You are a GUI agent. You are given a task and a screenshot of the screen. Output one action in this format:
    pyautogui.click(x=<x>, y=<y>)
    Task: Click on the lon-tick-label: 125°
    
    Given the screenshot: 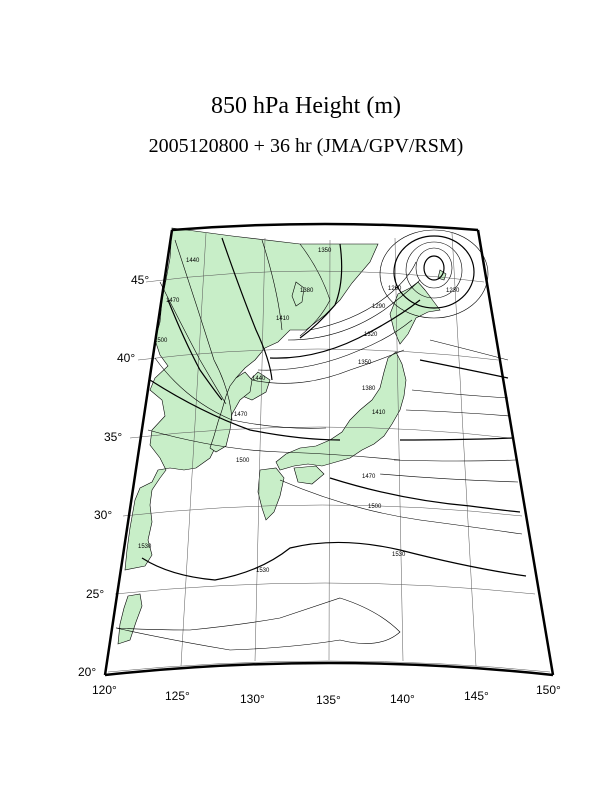 What is the action you would take?
    pyautogui.click(x=177, y=696)
    